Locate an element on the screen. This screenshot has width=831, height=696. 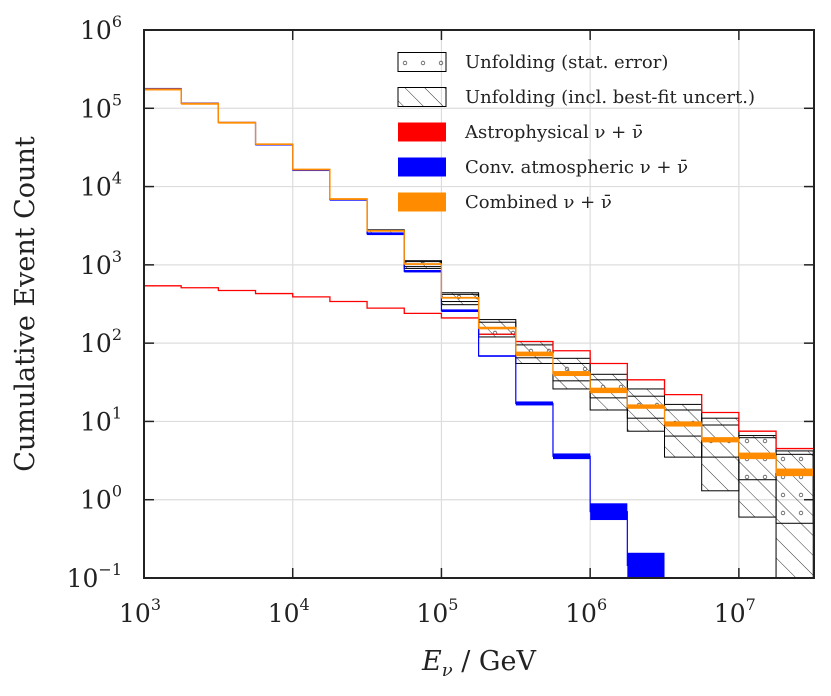
combined-band is located at coordinates (163, 89).